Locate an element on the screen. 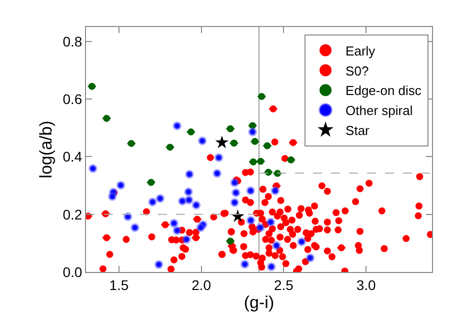 The image size is (458, 327). y-tick-label: 0.6 is located at coordinates (72, 98).